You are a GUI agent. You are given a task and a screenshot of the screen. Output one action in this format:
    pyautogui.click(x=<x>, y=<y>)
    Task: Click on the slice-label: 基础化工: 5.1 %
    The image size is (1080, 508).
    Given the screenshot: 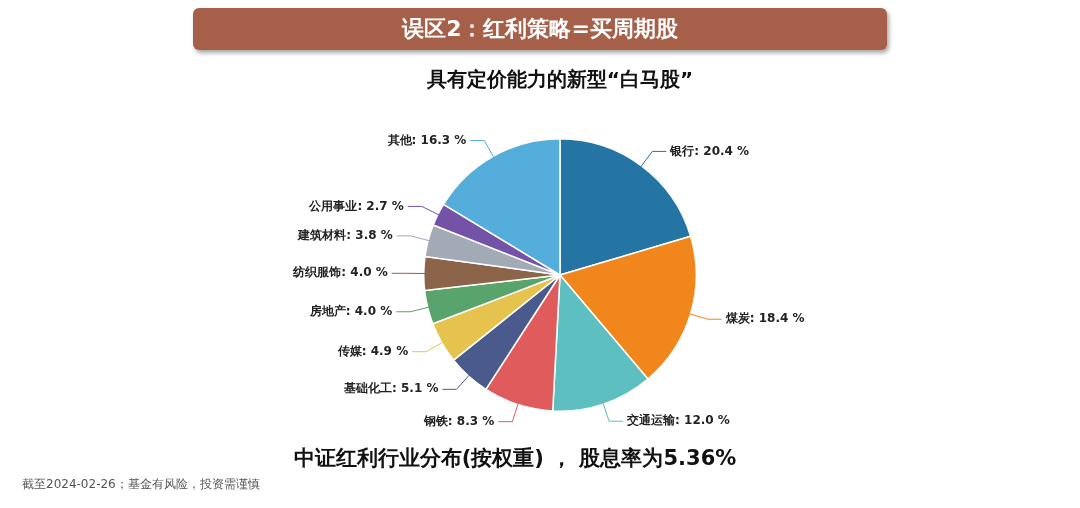 What is the action you would take?
    pyautogui.click(x=391, y=388)
    